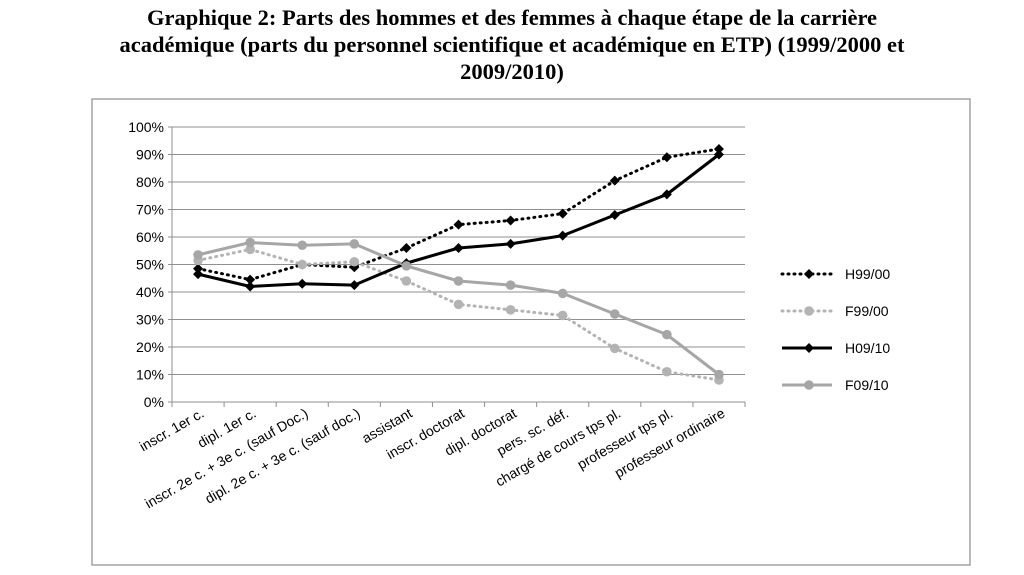  I want to click on y-tick-label: 20%, so click(150, 347).